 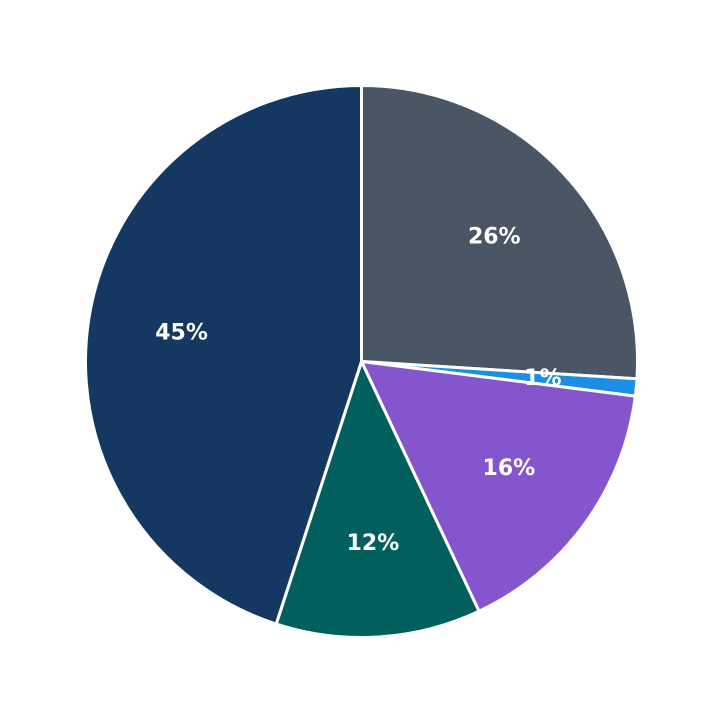 I want to click on pie-slice-label-0: 26%, so click(x=494, y=236).